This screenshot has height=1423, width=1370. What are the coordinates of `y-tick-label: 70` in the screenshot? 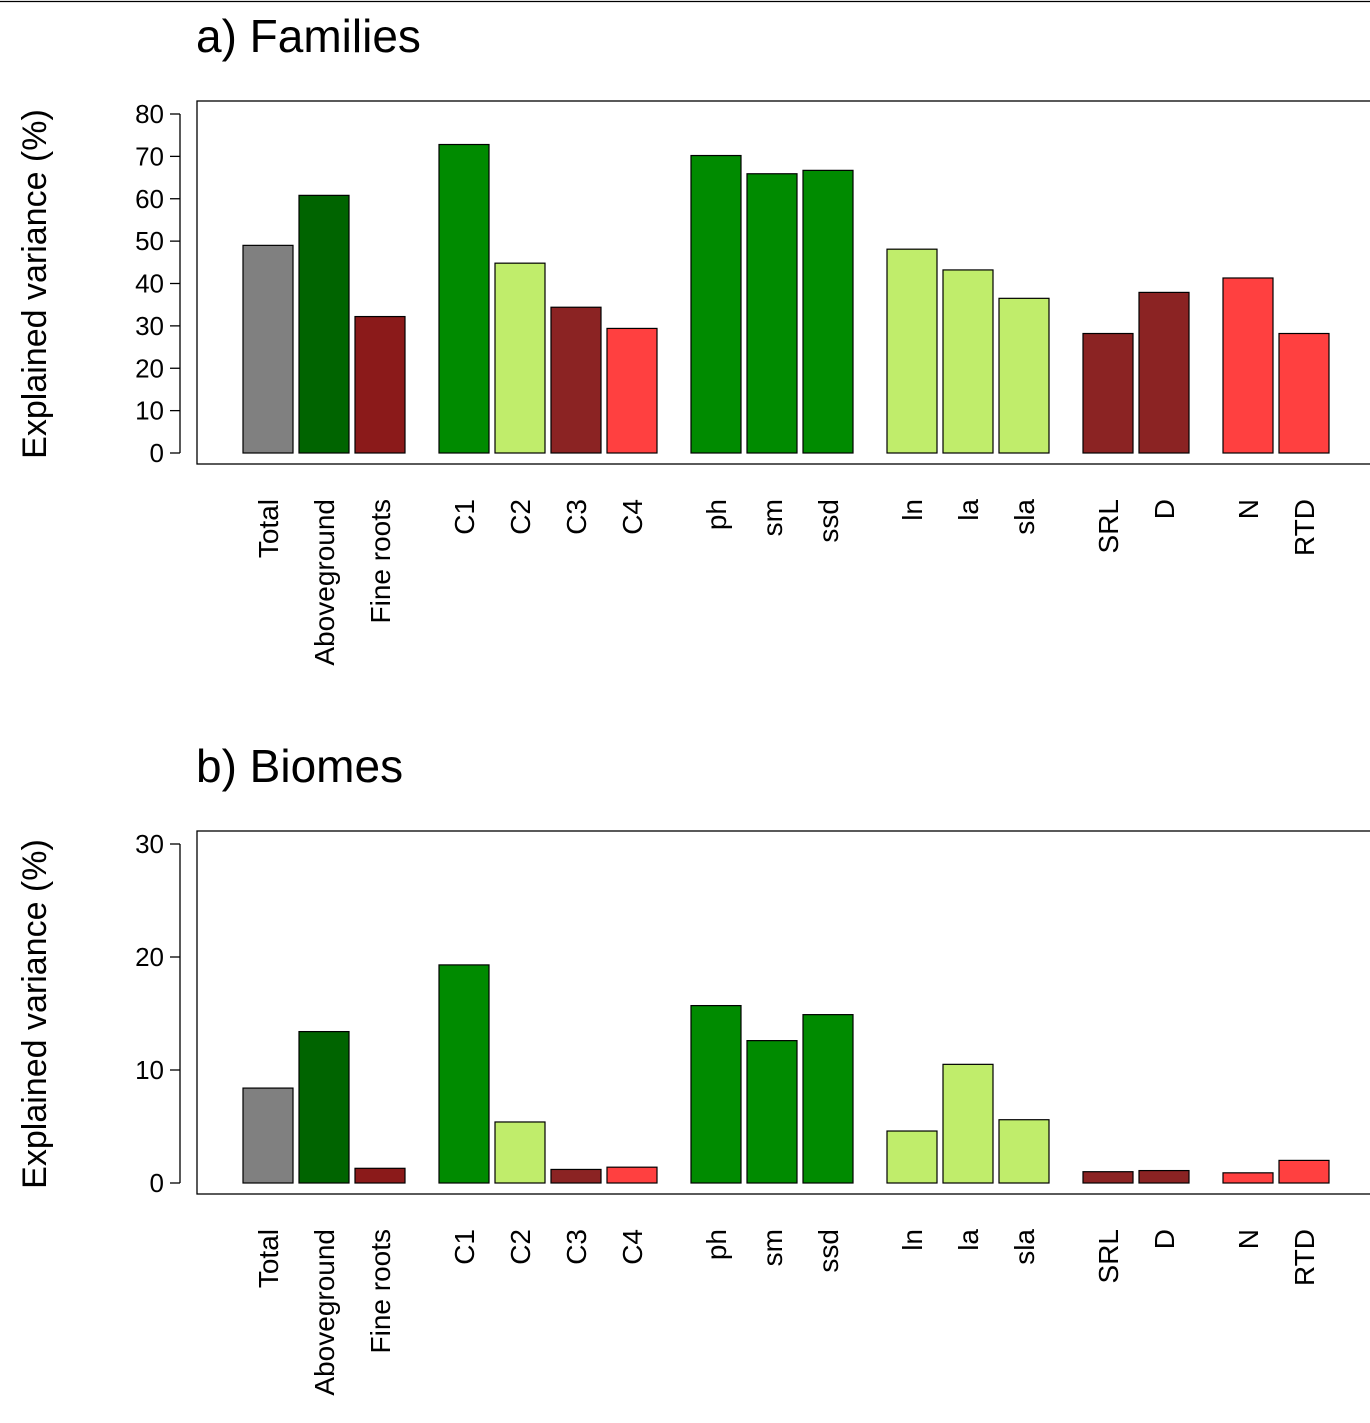 It's located at (149, 156).